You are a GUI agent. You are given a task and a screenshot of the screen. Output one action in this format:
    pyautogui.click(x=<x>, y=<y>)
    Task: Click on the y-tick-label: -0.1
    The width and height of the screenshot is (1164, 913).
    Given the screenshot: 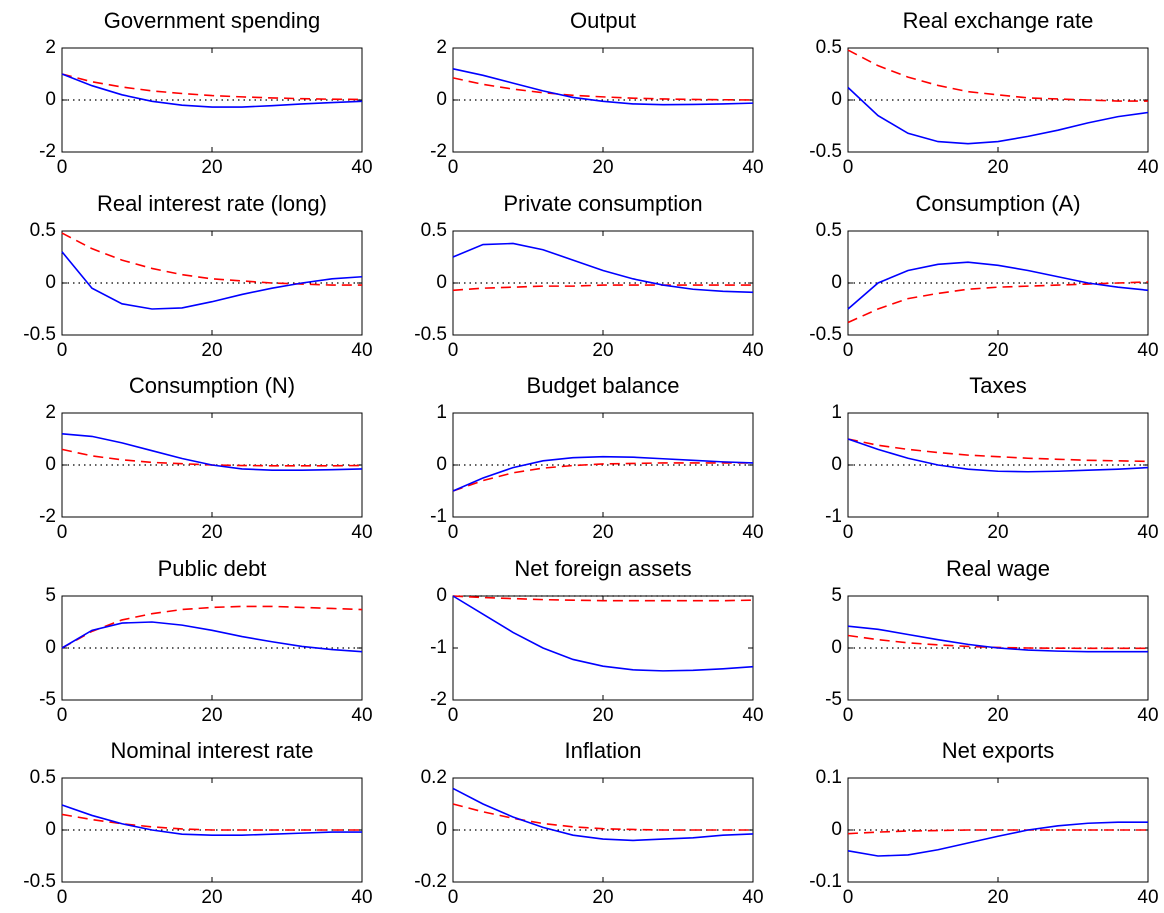 What is the action you would take?
    pyautogui.click(x=825, y=881)
    